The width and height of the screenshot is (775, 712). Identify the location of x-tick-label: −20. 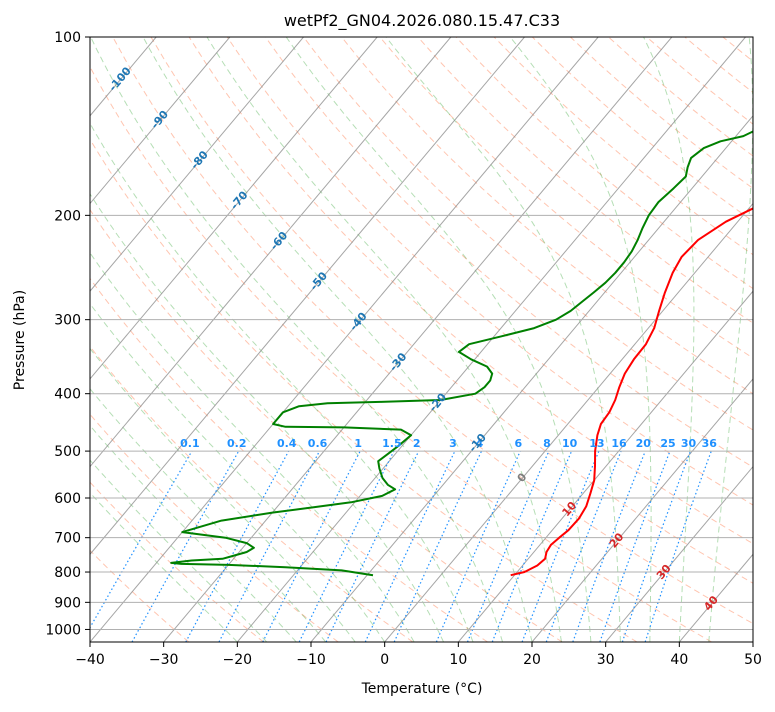
(238, 660).